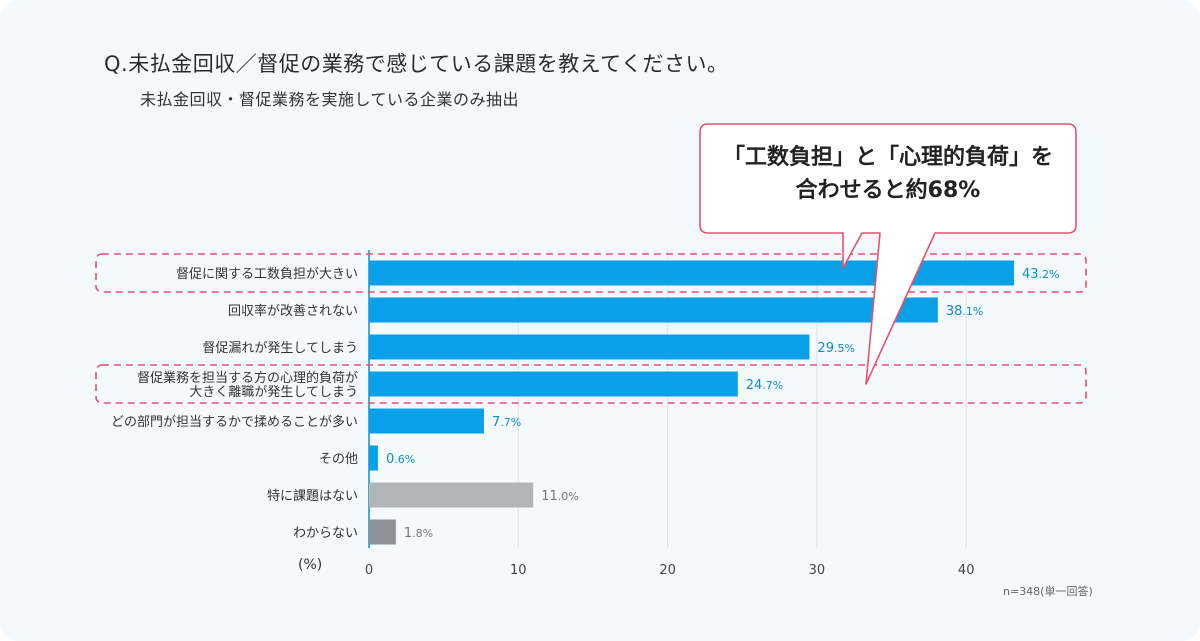  Describe the element at coordinates (518, 570) in the screenshot. I see `x-tick-label: 10` at that location.